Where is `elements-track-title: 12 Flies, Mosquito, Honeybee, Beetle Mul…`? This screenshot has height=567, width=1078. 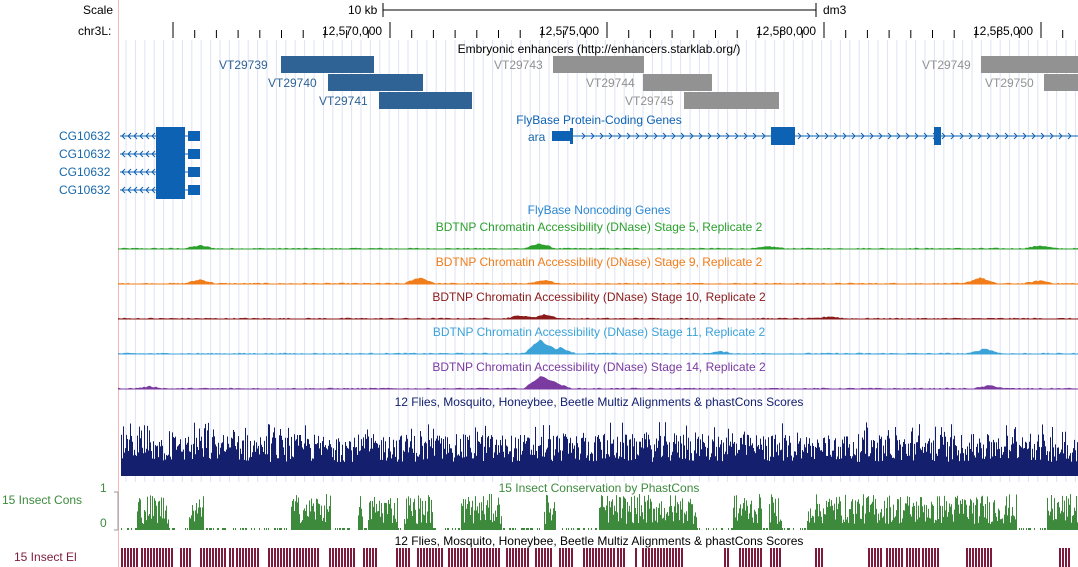 elements-track-title: 12 Flies, Mosquito, Honeybee, Beetle Mul… is located at coordinates (599, 541).